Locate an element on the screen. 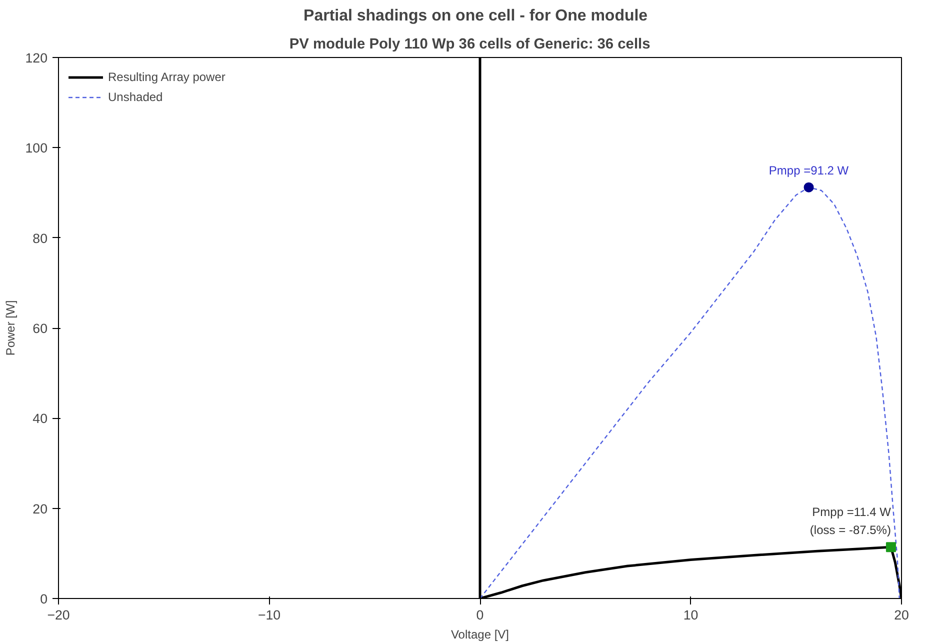 This screenshot has width=939, height=644. x-axis-title: Voltage [V] is located at coordinates (480, 635).